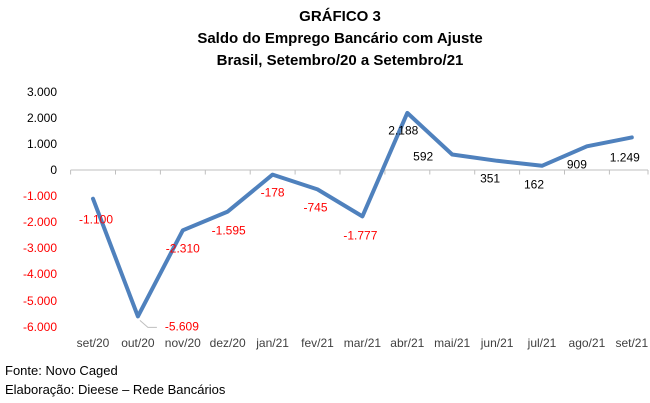  Describe the element at coordinates (41, 143) in the screenshot. I see `y-axis-label: 1.000` at that location.